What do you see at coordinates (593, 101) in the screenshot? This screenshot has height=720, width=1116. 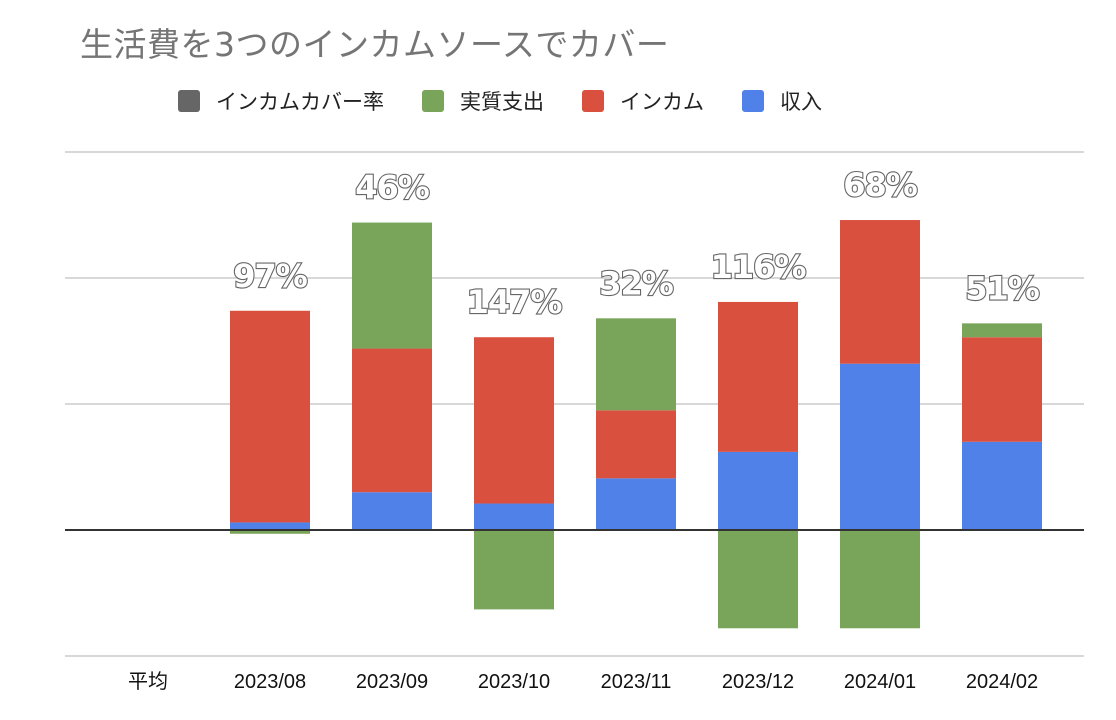 I see `legend-swatch-income-source` at bounding box center [593, 101].